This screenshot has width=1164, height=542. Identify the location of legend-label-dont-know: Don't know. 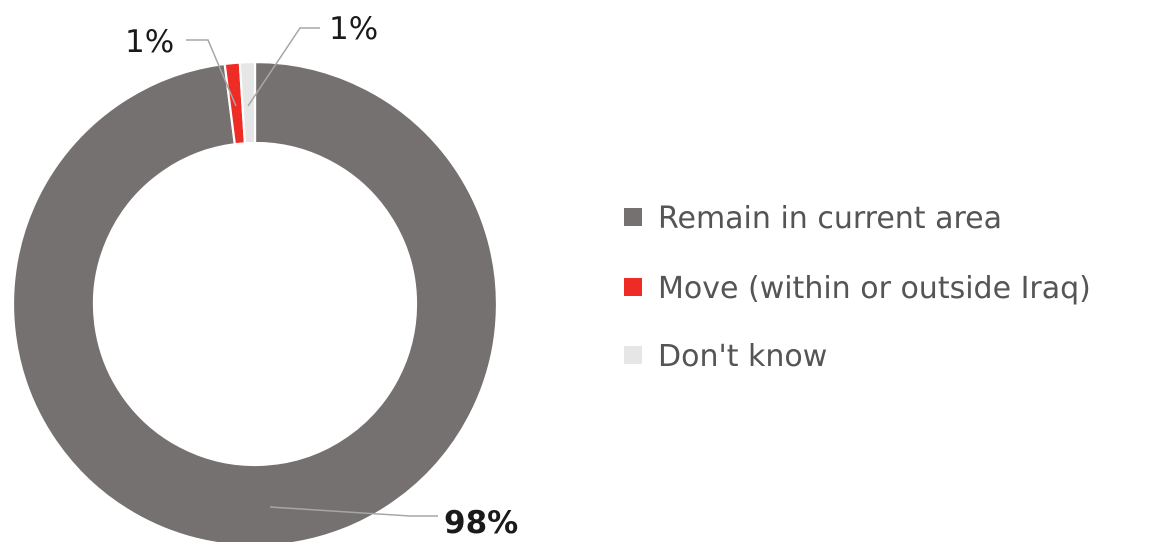
(742, 356).